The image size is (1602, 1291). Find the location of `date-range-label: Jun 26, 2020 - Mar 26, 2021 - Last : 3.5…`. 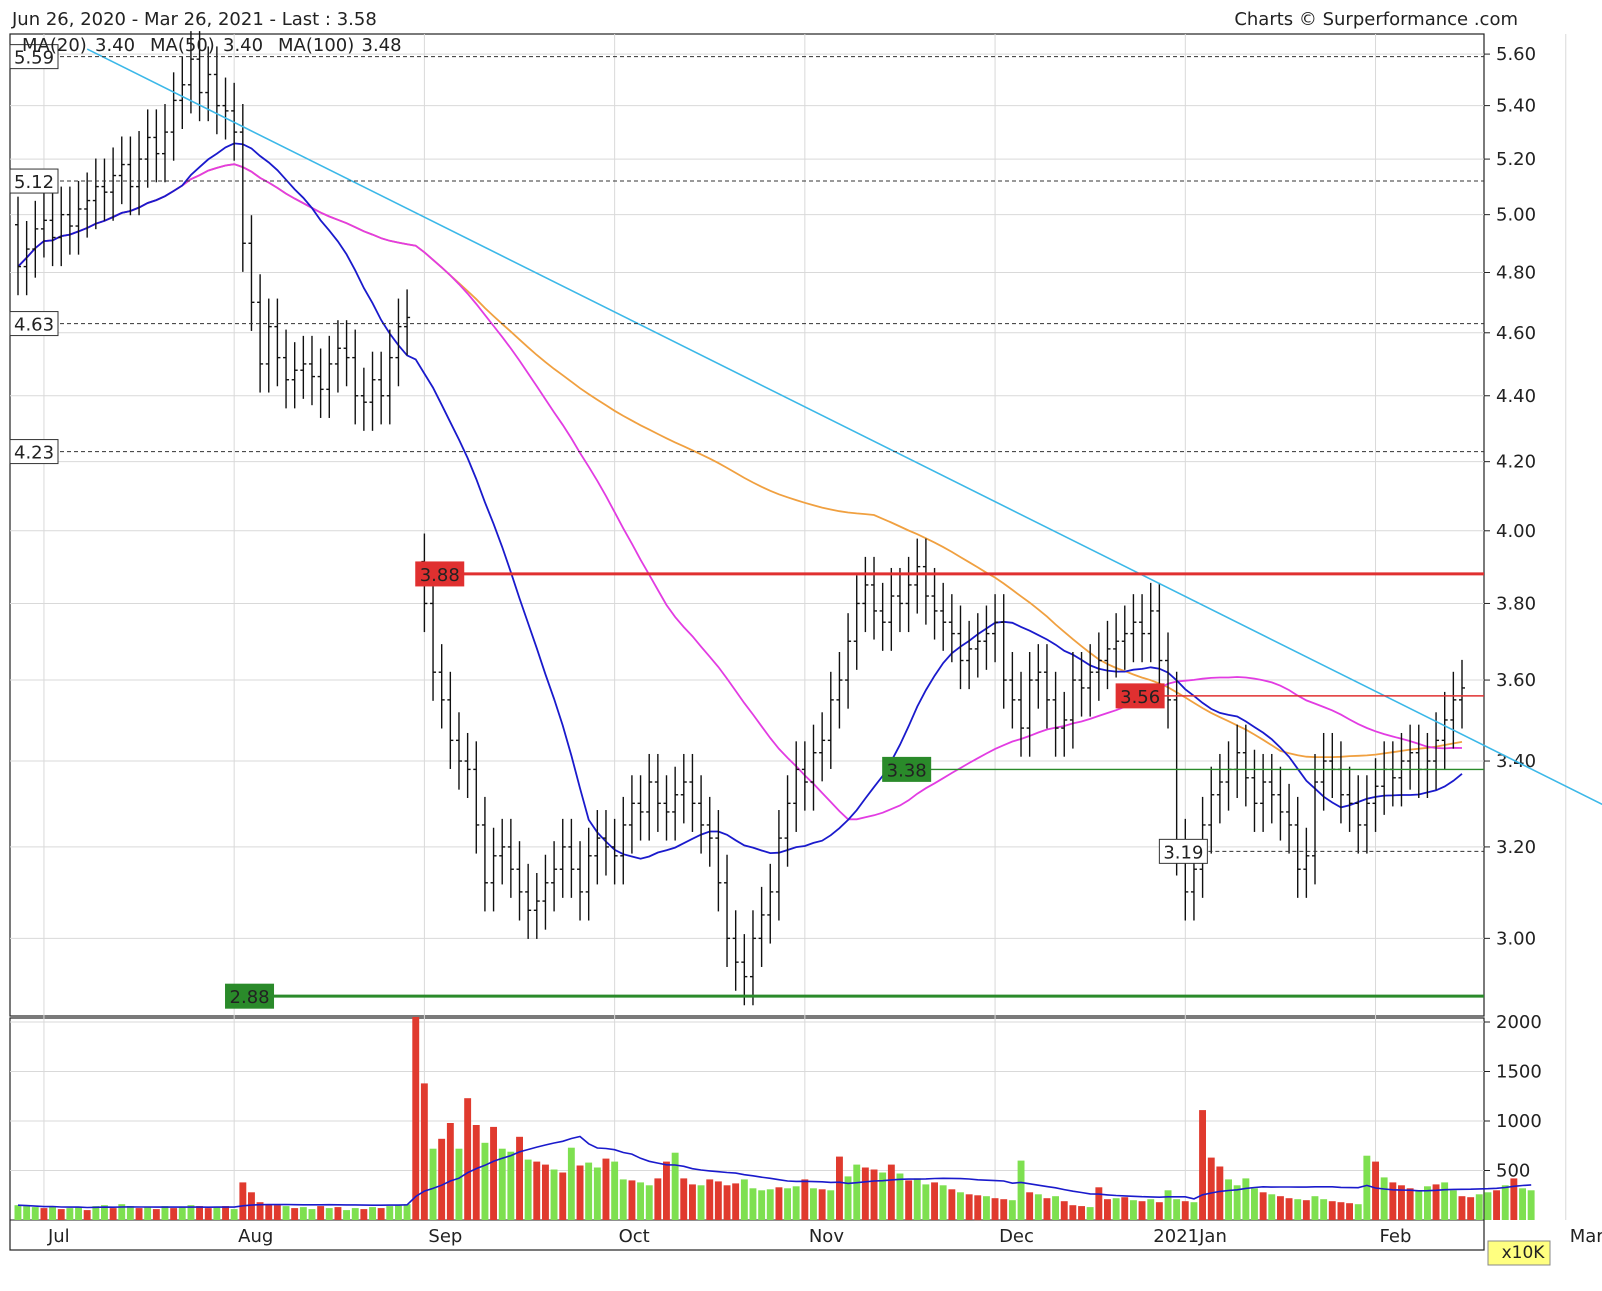

date-range-label: Jun 26, 2020 - Mar 26, 2021 - Last : 3.5… is located at coordinates (194, 19).